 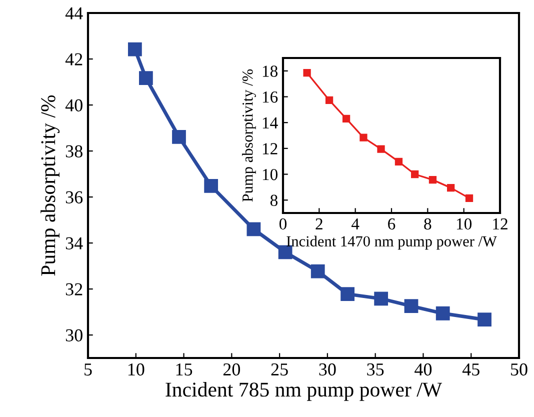 I want to click on x-tick-label: 15, so click(x=184, y=369).